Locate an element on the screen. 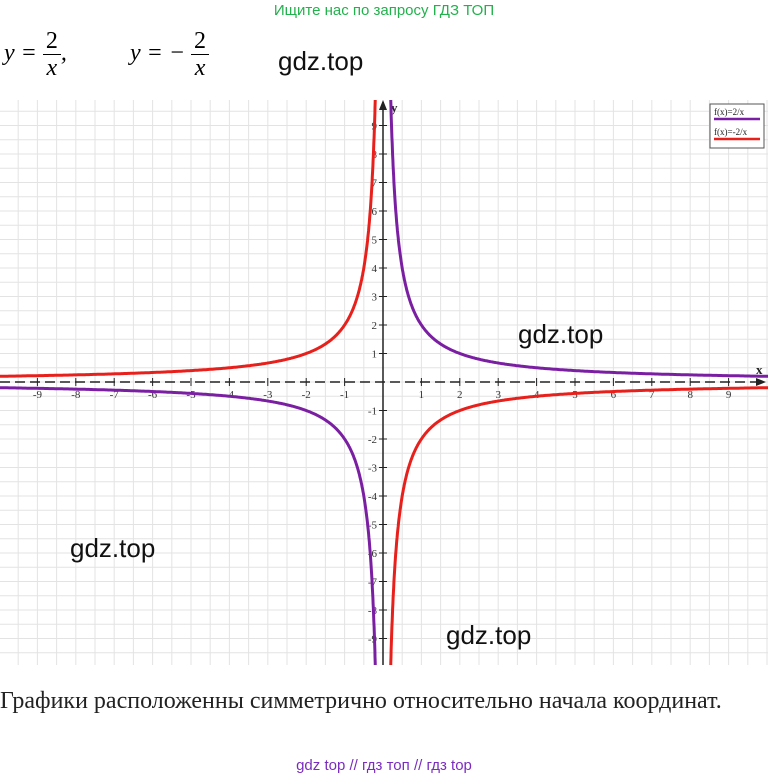  y-tick-label: -5 is located at coordinates (373, 526).